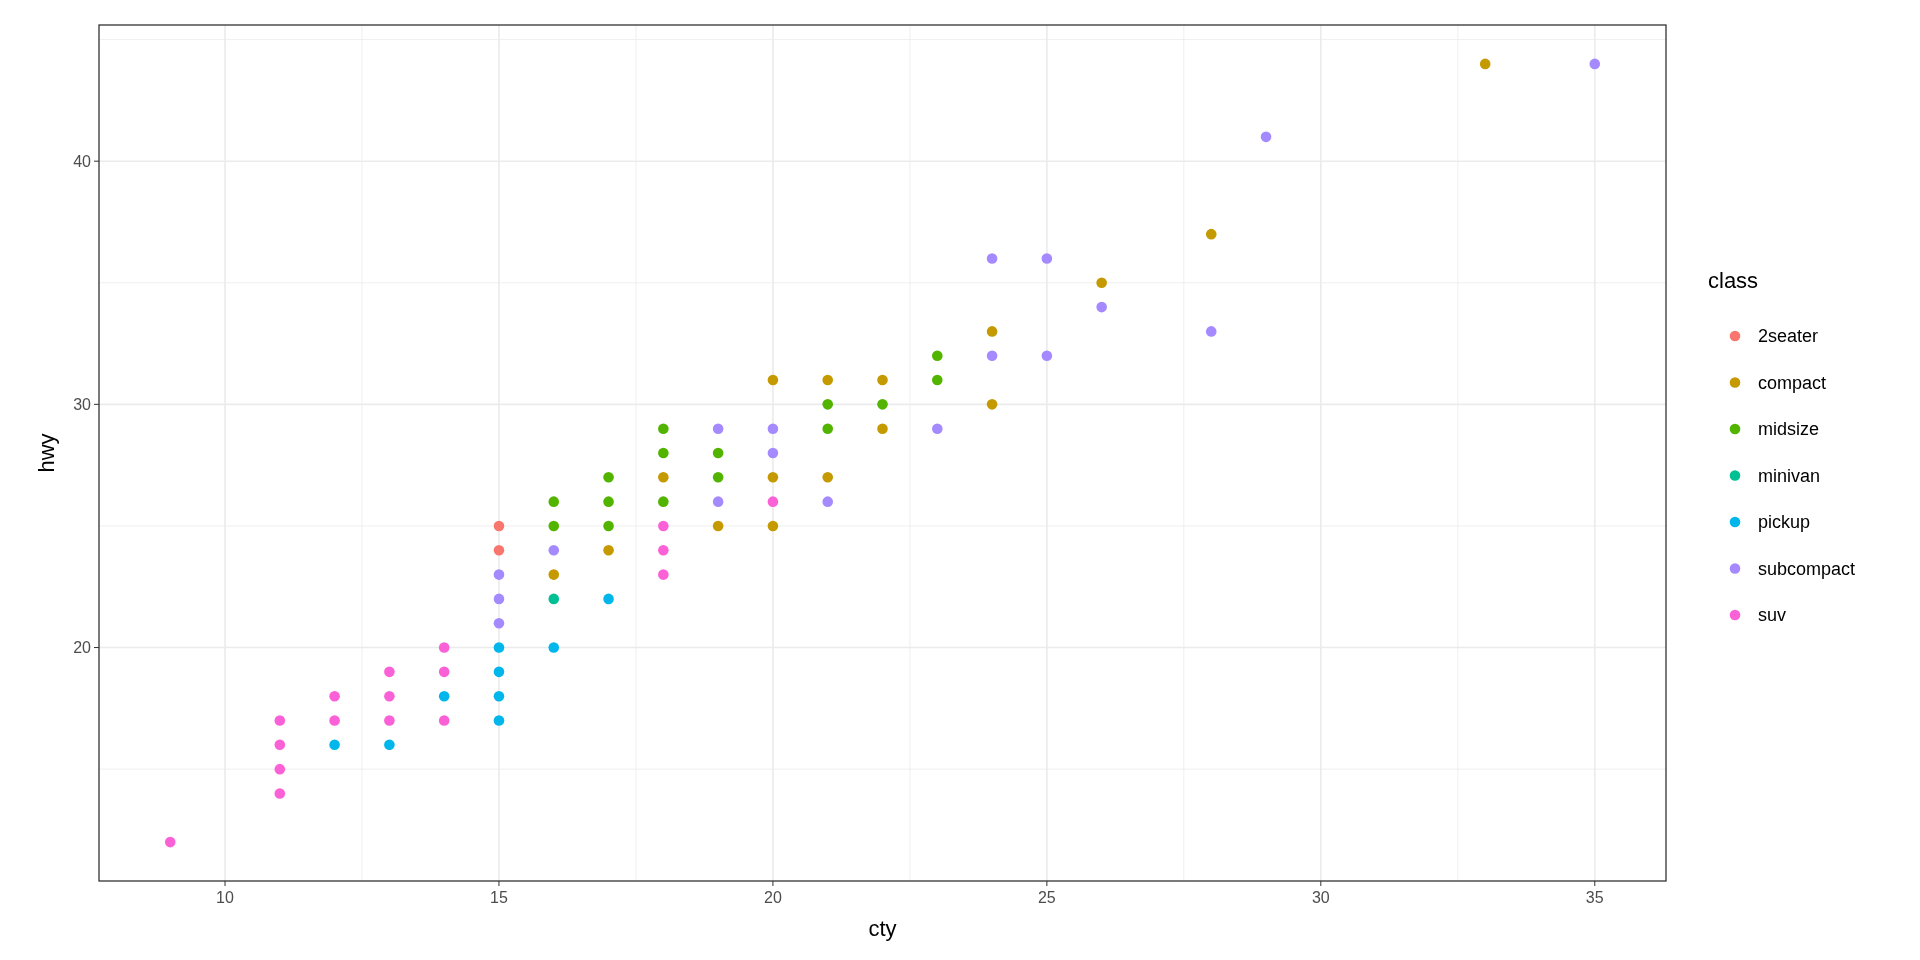  What do you see at coordinates (82, 648) in the screenshot?
I see `y-tick-label: 20` at bounding box center [82, 648].